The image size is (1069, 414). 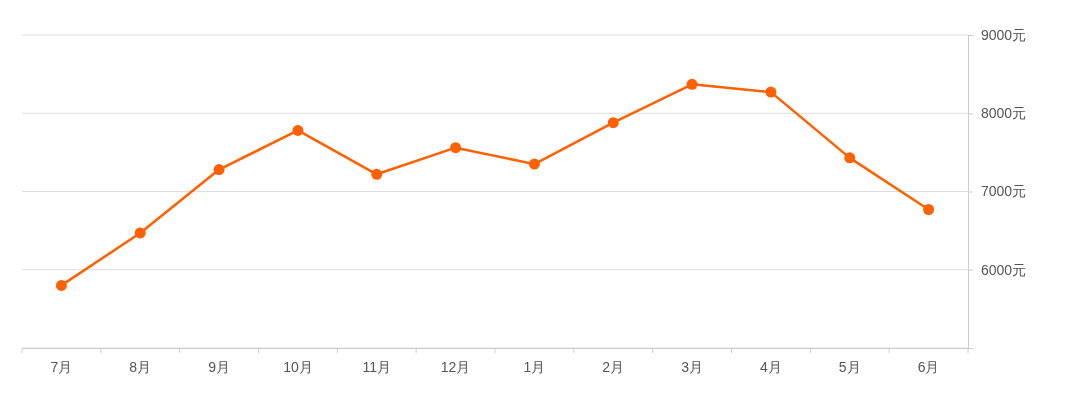 I want to click on x-tick-label: 3月, so click(x=692, y=366).